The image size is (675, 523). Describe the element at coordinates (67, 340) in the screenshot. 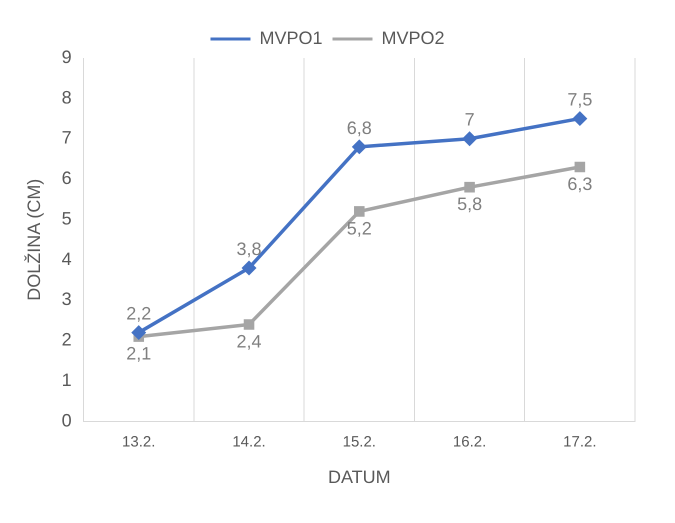

I see `y-tick-label: 2` at that location.